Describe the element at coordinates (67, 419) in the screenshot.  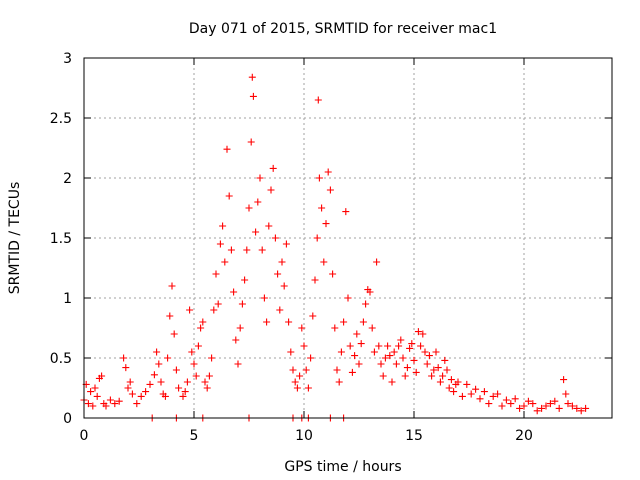
I see `y-tick-label: 0` at that location.